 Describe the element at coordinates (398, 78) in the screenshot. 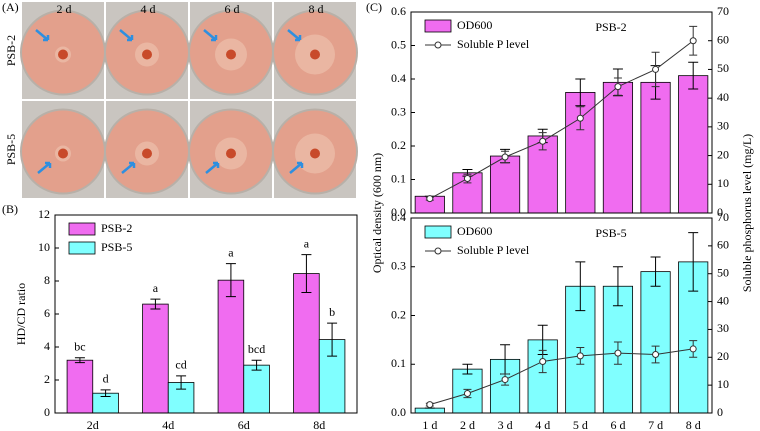

I see `y-tick-label: 0.4` at that location.